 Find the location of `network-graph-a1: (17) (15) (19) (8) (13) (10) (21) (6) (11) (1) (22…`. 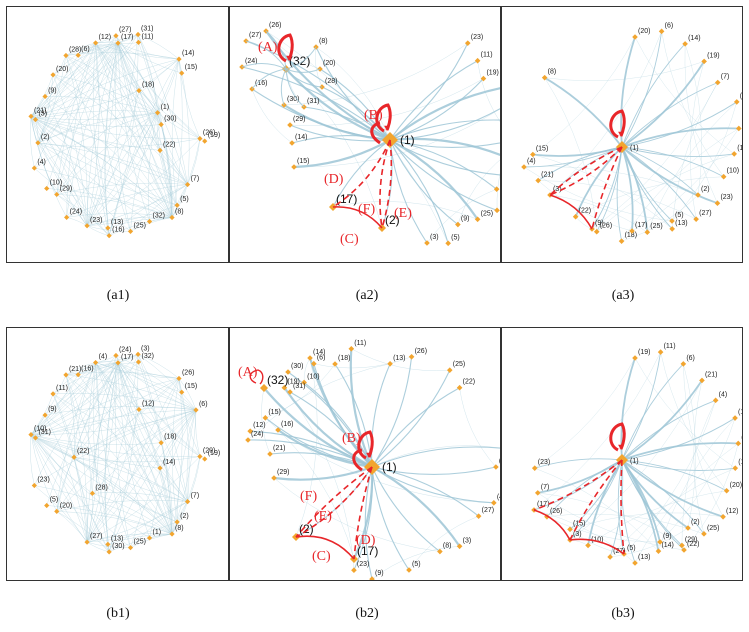

network-graph-a1: (17) (15) (19) (8) (13) (10) (21) (6) (11) (1) (22… is located at coordinates (124, 132).